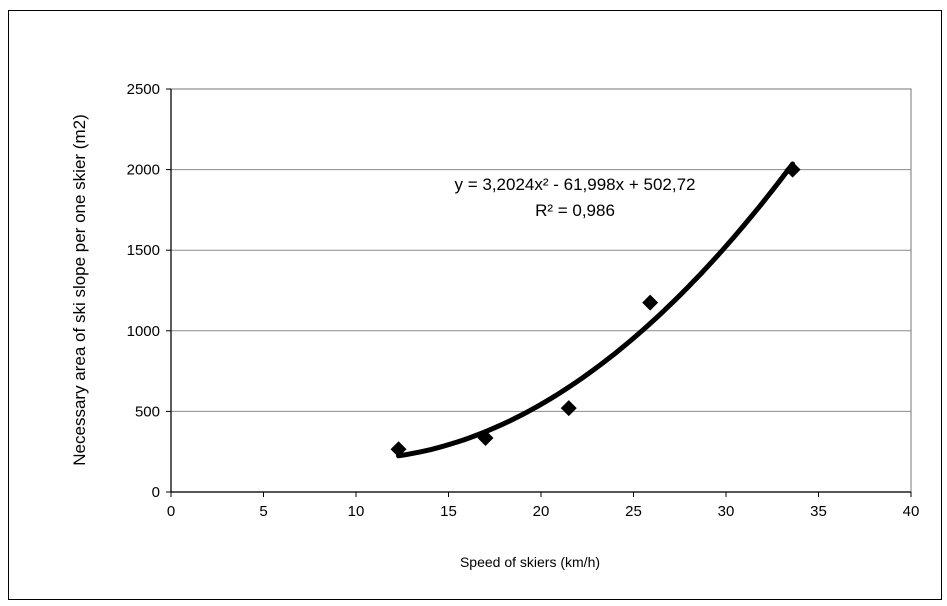  I want to click on y-tick-labels: 0 500 1000 1500 2000 2500, so click(143, 291).